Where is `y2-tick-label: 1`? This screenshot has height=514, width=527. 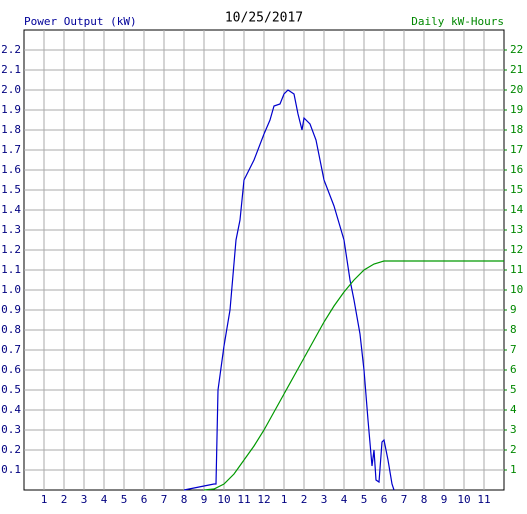
y2-tick-label: 1 is located at coordinates (513, 469).